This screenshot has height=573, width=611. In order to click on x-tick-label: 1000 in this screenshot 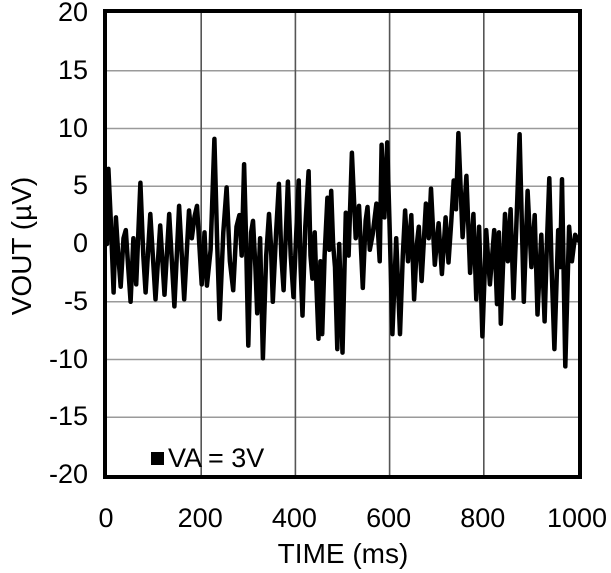, I will do `click(577, 518)`.